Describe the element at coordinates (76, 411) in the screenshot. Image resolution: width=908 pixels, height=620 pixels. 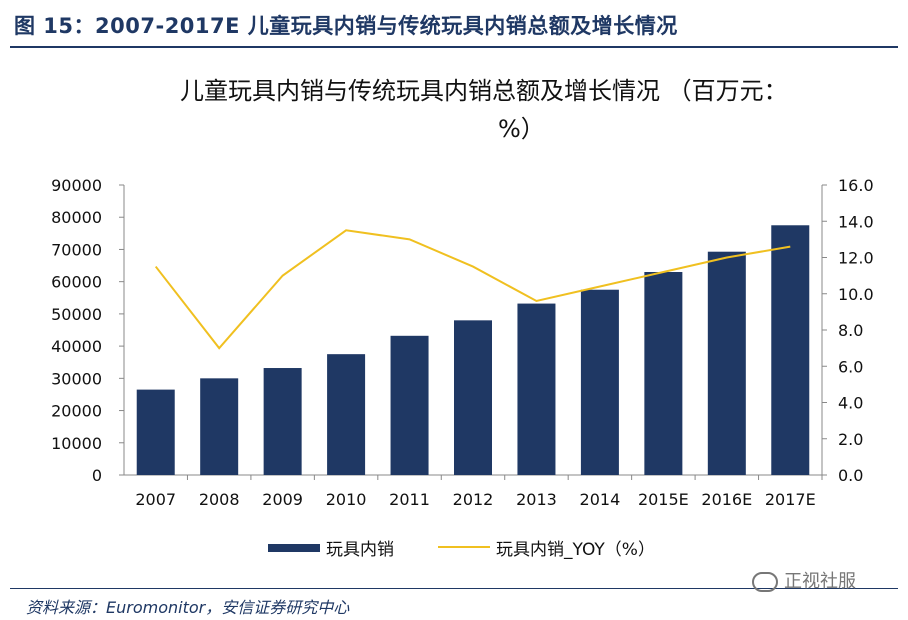
I see `y-left-tick-label: 20000` at that location.